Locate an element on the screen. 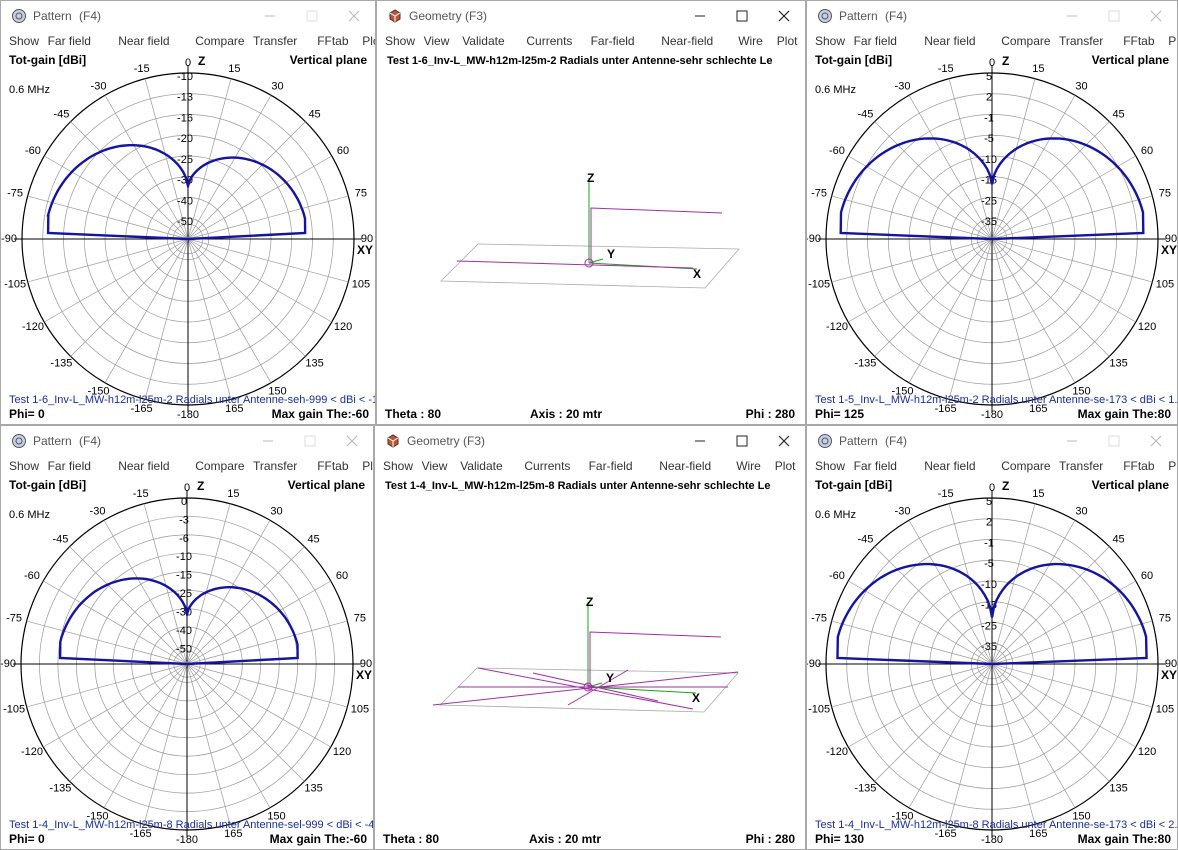  angle-label: -180 is located at coordinates (187, 840).